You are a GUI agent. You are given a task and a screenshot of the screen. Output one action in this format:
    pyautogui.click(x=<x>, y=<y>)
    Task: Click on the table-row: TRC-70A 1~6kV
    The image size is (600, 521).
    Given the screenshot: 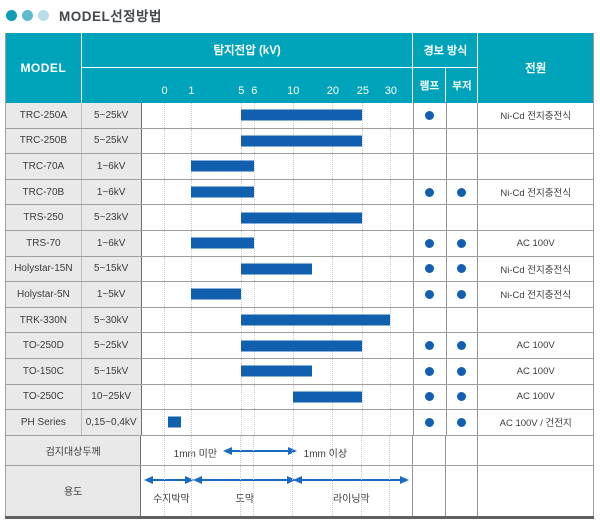 What is the action you would take?
    pyautogui.click(x=299, y=167)
    